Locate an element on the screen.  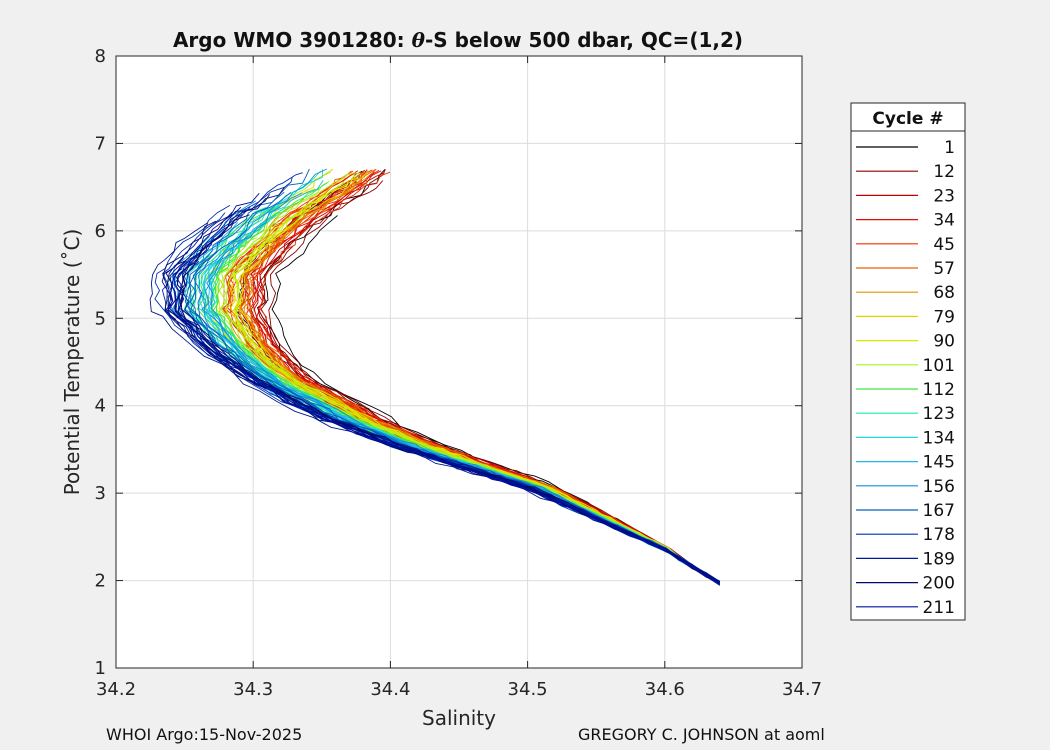
title-part-2: -S below 500 dbar, QC=(1,2) is located at coordinates (584, 40).